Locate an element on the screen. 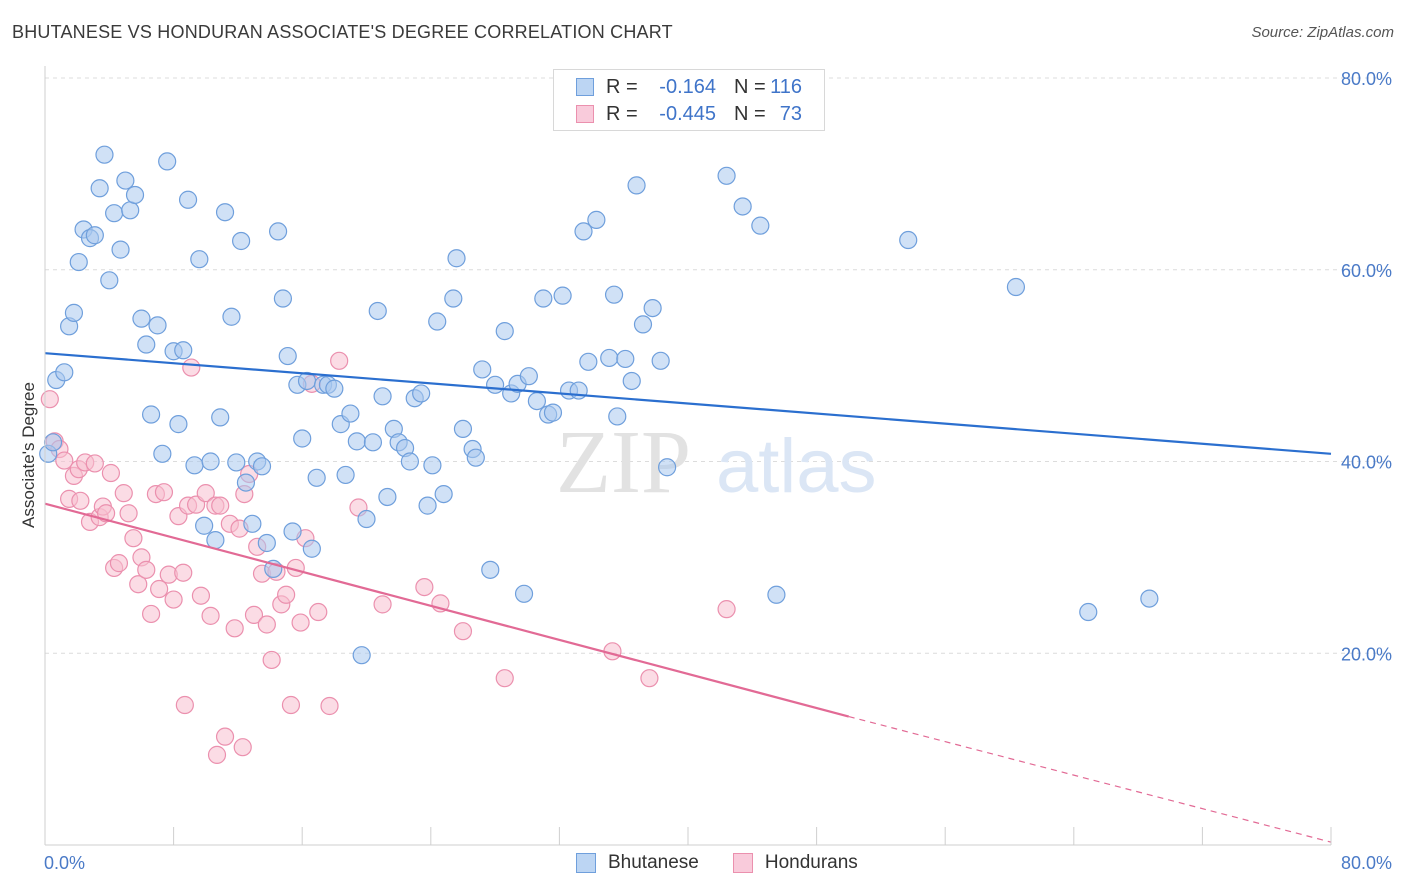  legend-row-bhutanese: R = -0.164 N = 116 is located at coordinates (689, 87).